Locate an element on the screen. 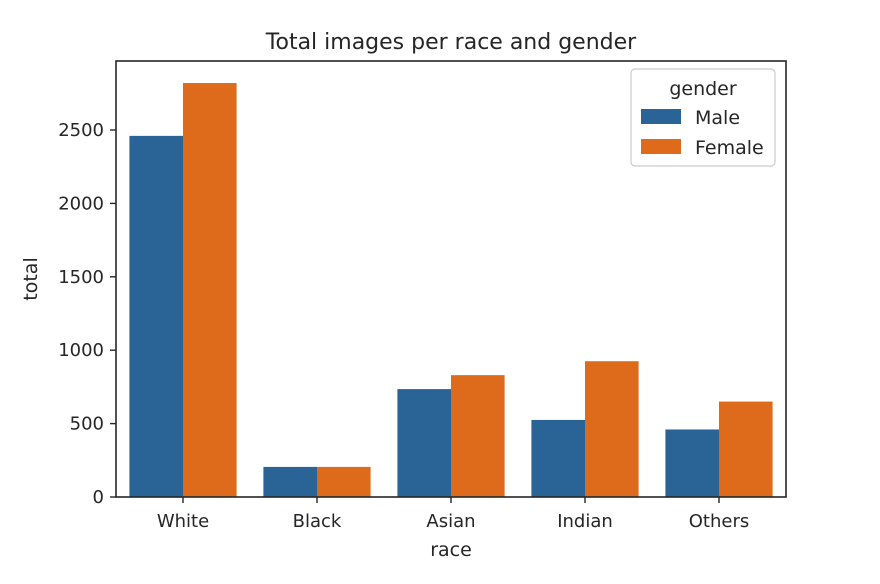 This screenshot has width=880, height=584. x-axis-ticks: White Black Asian Indian Others is located at coordinates (453, 514).